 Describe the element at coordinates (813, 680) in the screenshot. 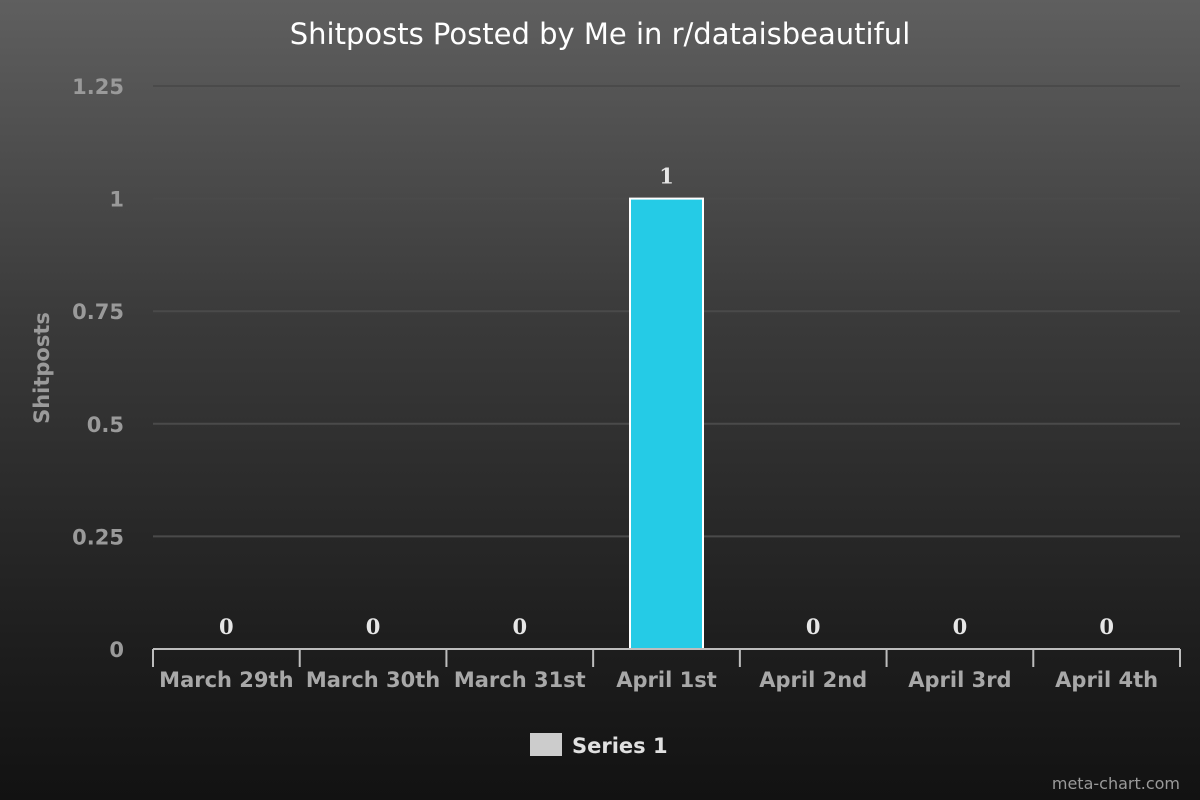

I see `x-tick-label: April 2nd` at that location.